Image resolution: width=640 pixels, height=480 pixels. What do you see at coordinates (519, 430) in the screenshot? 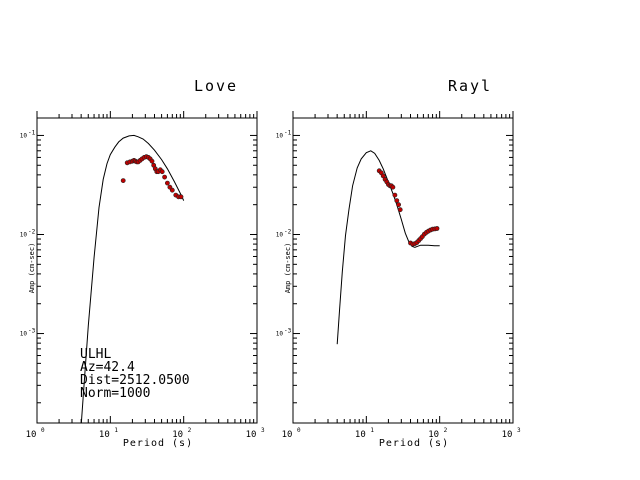
I see `rayl-x-tick-exponent: 3` at bounding box center [519, 430].